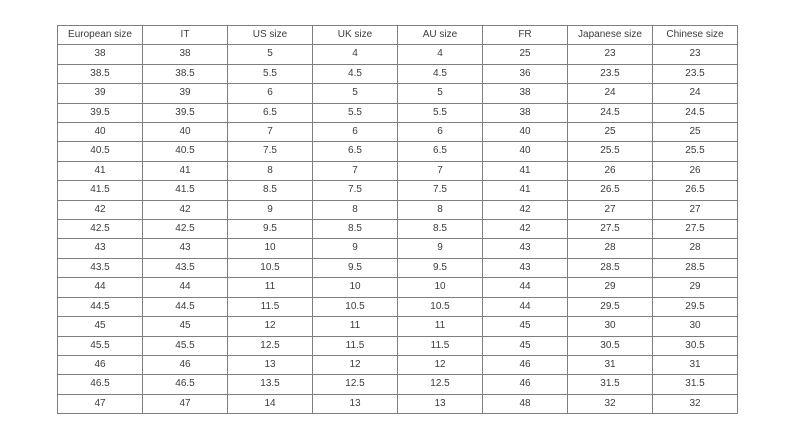 The image size is (794, 444). What do you see at coordinates (100, 113) in the screenshot?
I see `table-cell: 39.5` at bounding box center [100, 113].